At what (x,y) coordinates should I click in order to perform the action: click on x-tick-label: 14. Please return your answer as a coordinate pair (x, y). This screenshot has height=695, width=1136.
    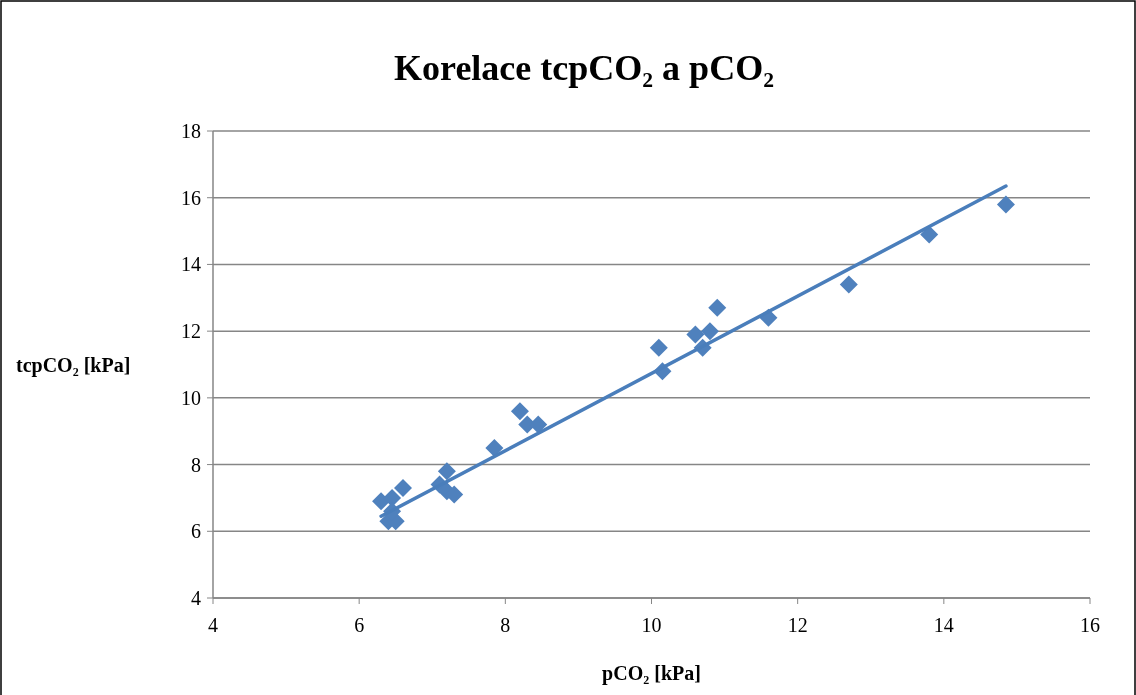
    Looking at the image, I should click on (943, 625).